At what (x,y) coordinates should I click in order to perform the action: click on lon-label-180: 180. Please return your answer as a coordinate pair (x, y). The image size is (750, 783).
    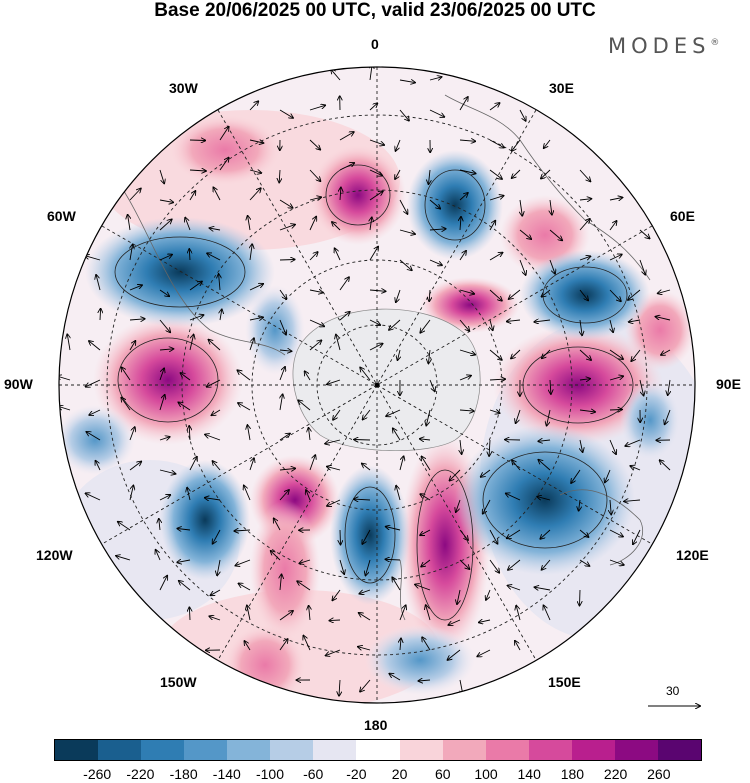
    Looking at the image, I should click on (376, 725).